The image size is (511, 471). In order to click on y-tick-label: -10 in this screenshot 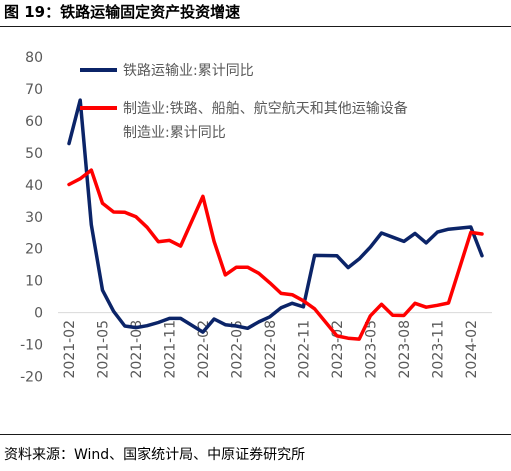, I will do `click(31, 346)`.